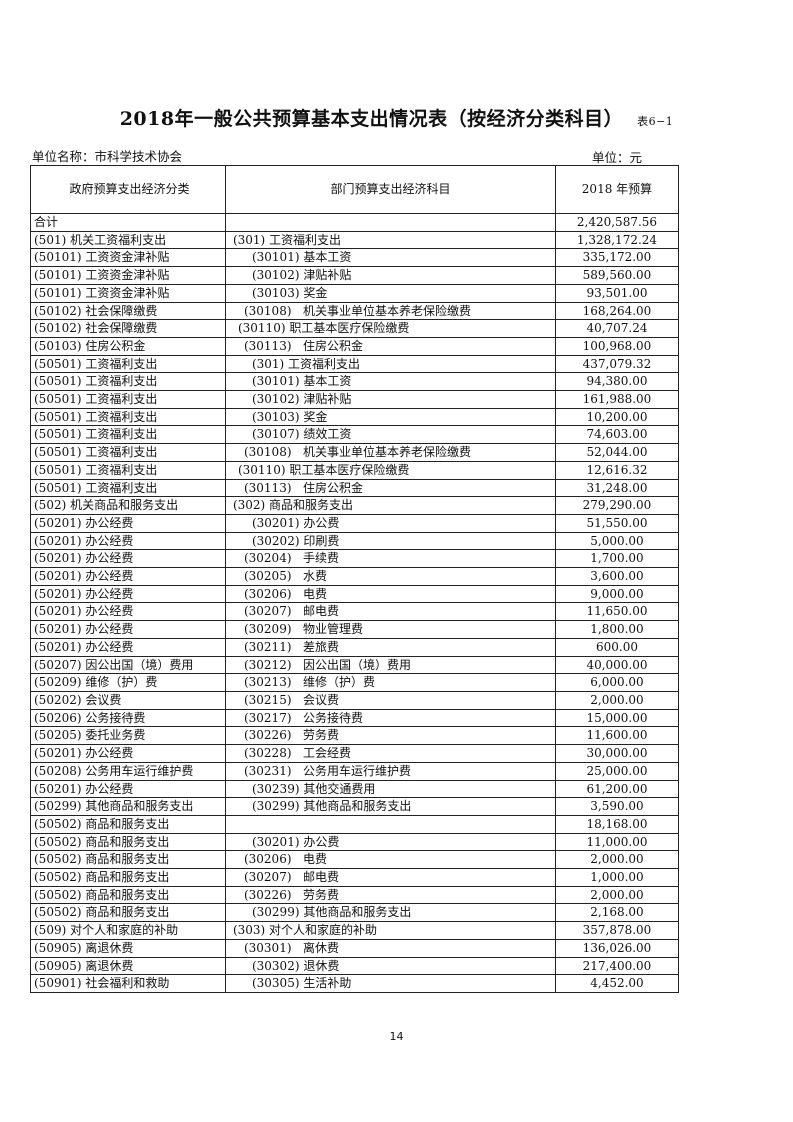 Image resolution: width=793 pixels, height=1122 pixels. What do you see at coordinates (390, 682) in the screenshot?
I see `dept-item-cell: (30213) 维修（护）费` at bounding box center [390, 682].